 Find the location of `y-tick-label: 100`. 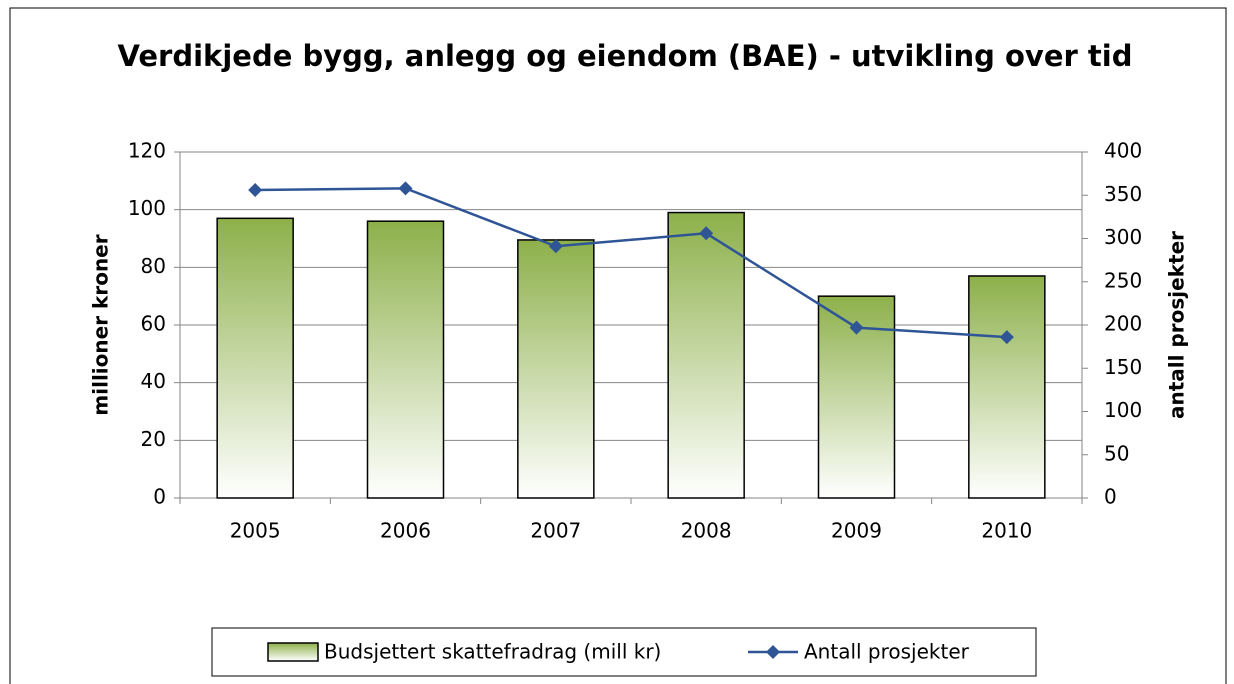

y-tick-label: 100 is located at coordinates (147, 208).